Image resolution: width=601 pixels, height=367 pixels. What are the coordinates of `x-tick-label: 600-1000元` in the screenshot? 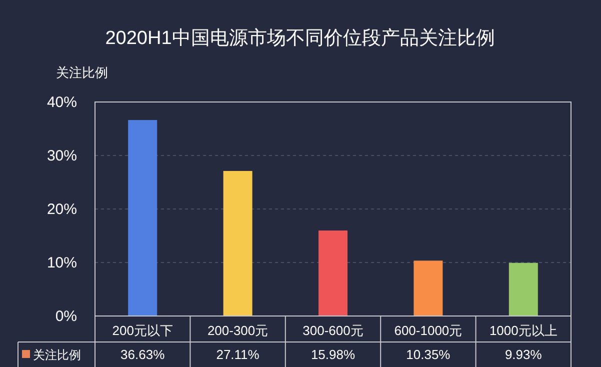 It's located at (428, 330).